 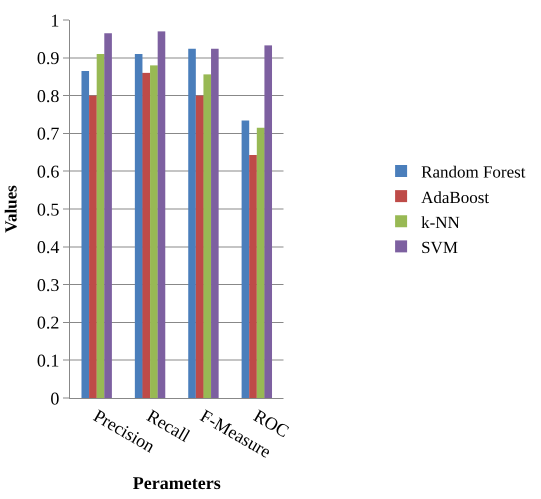 What do you see at coordinates (48, 58) in the screenshot?
I see `y-tick-label: 0.9` at bounding box center [48, 58].